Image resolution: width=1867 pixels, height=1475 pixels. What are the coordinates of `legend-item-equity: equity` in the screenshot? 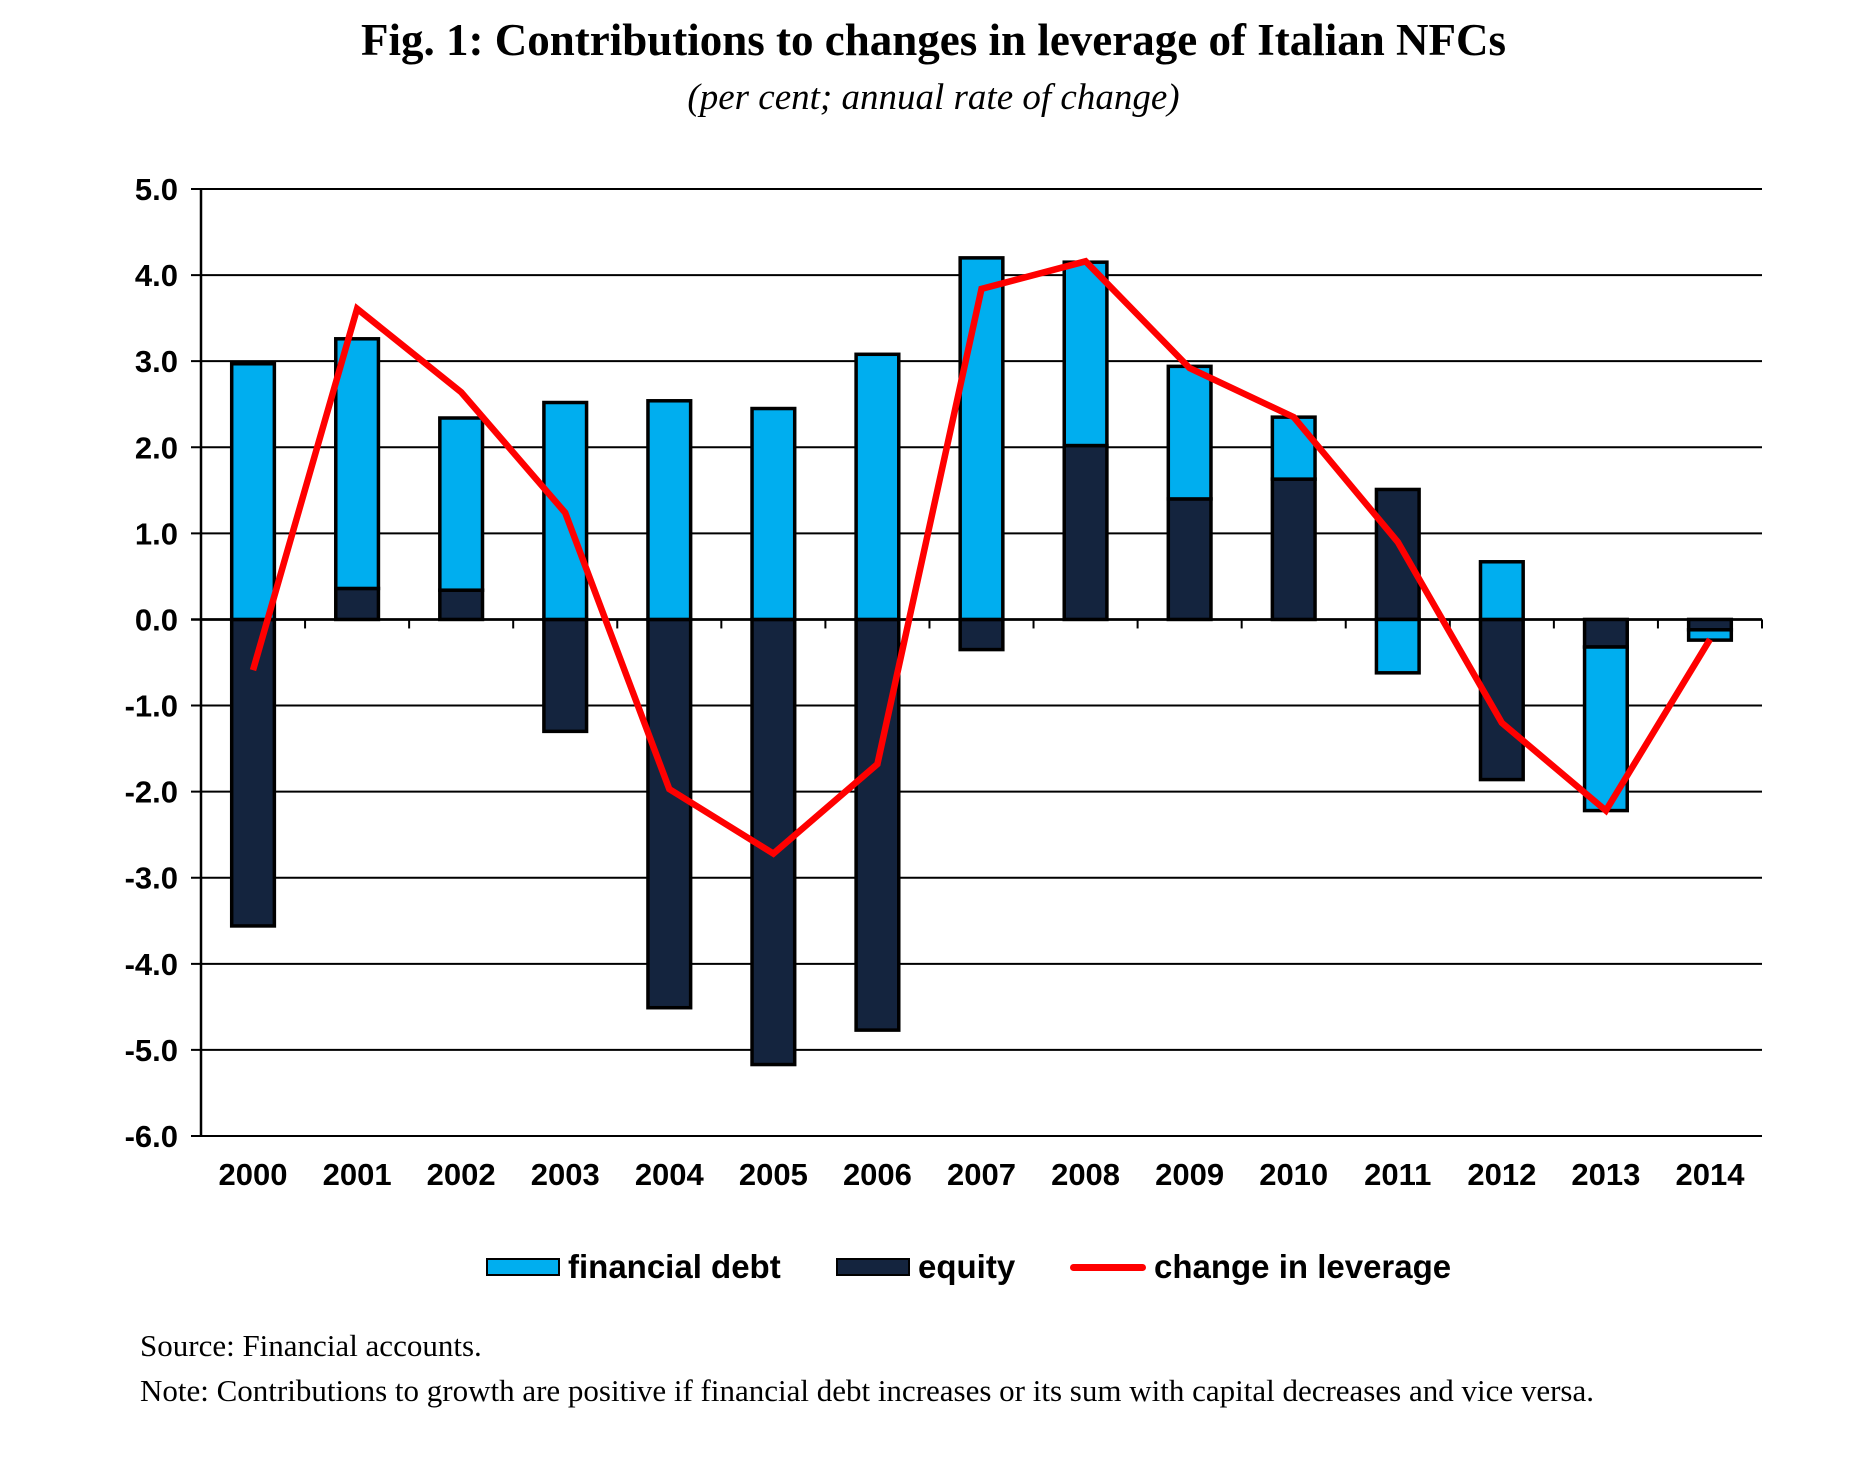 It's located at (925, 1267).